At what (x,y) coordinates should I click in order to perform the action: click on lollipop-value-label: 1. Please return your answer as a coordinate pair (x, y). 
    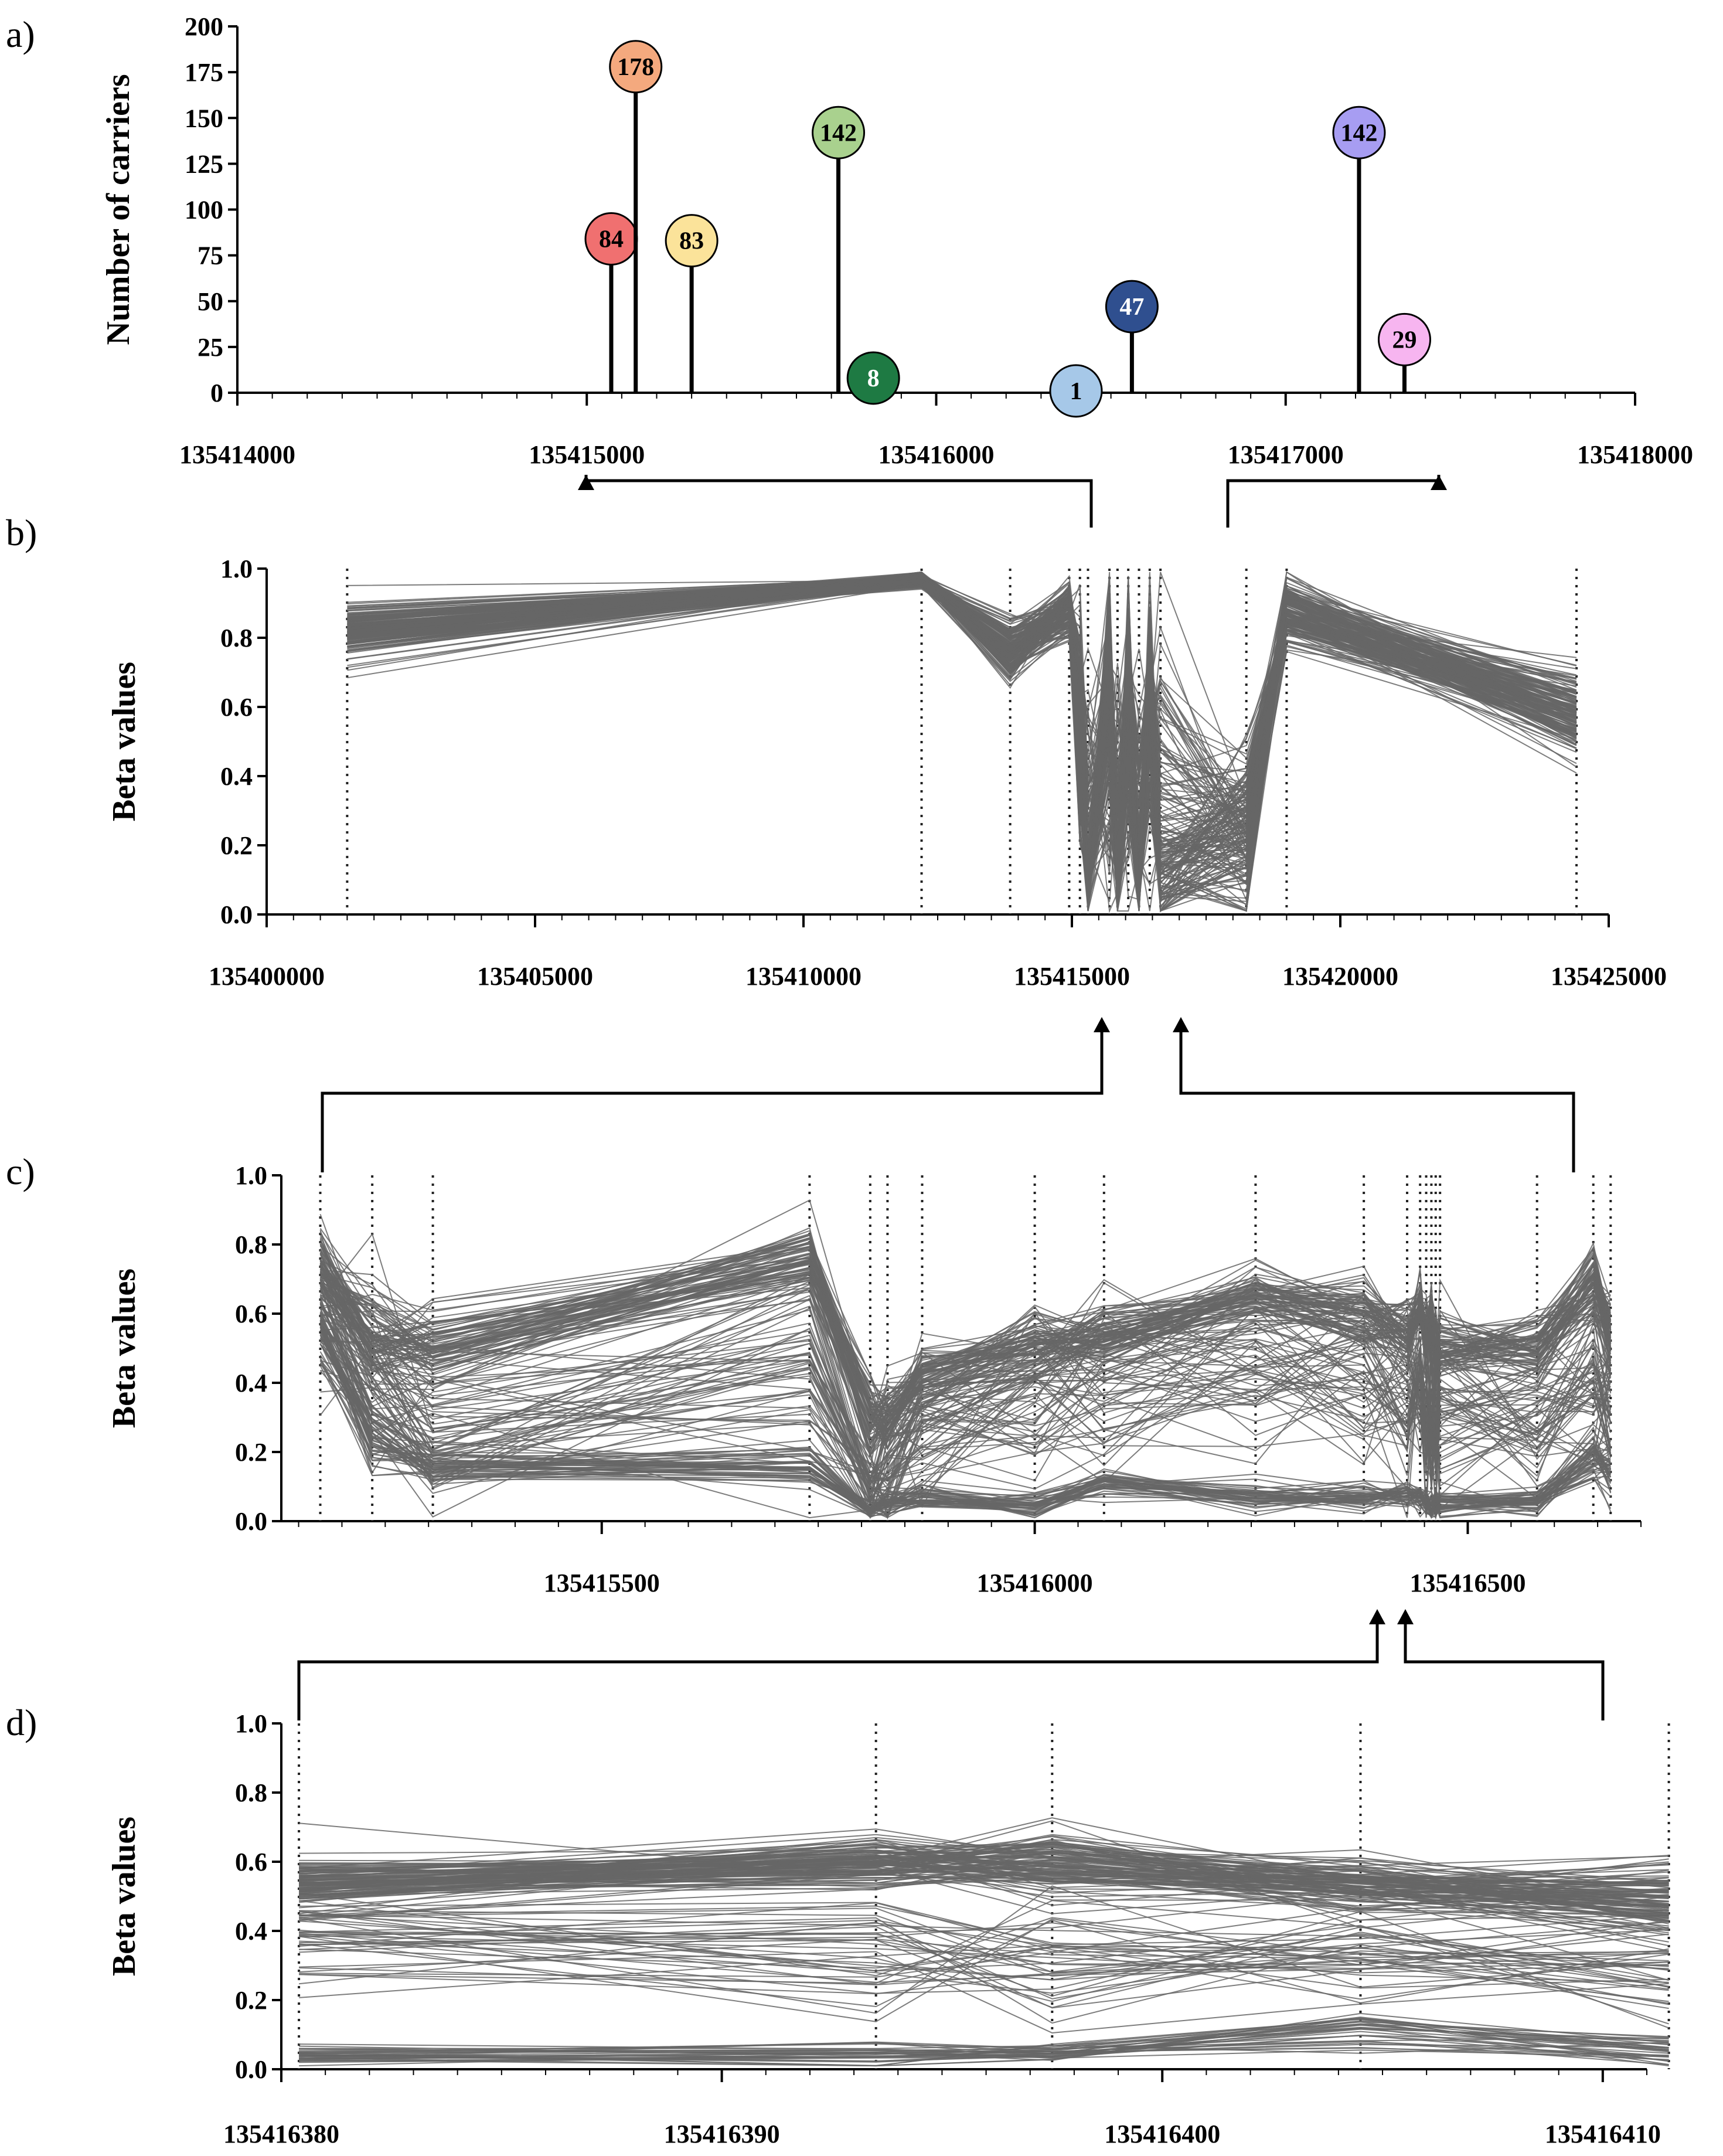
    Looking at the image, I should click on (1076, 391).